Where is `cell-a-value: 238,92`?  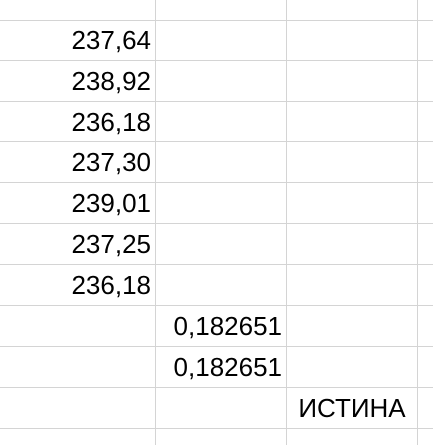 cell-a-value: 238,92 is located at coordinates (111, 81).